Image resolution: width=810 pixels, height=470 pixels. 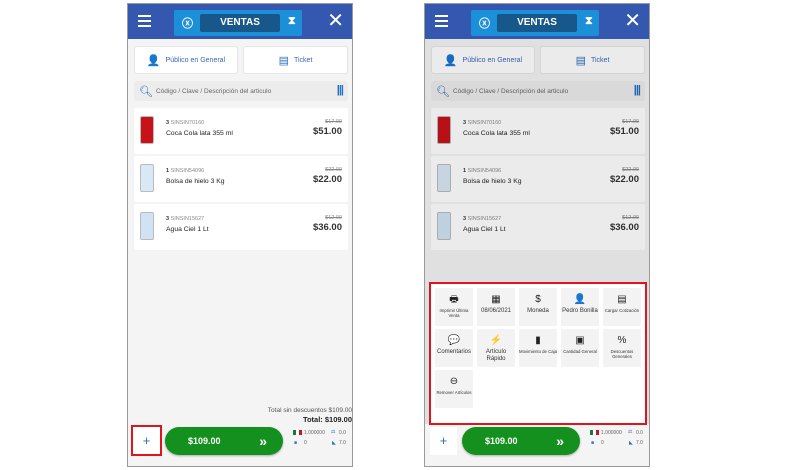 What do you see at coordinates (454, 381) in the screenshot?
I see `remove-icon: ⊖` at bounding box center [454, 381].